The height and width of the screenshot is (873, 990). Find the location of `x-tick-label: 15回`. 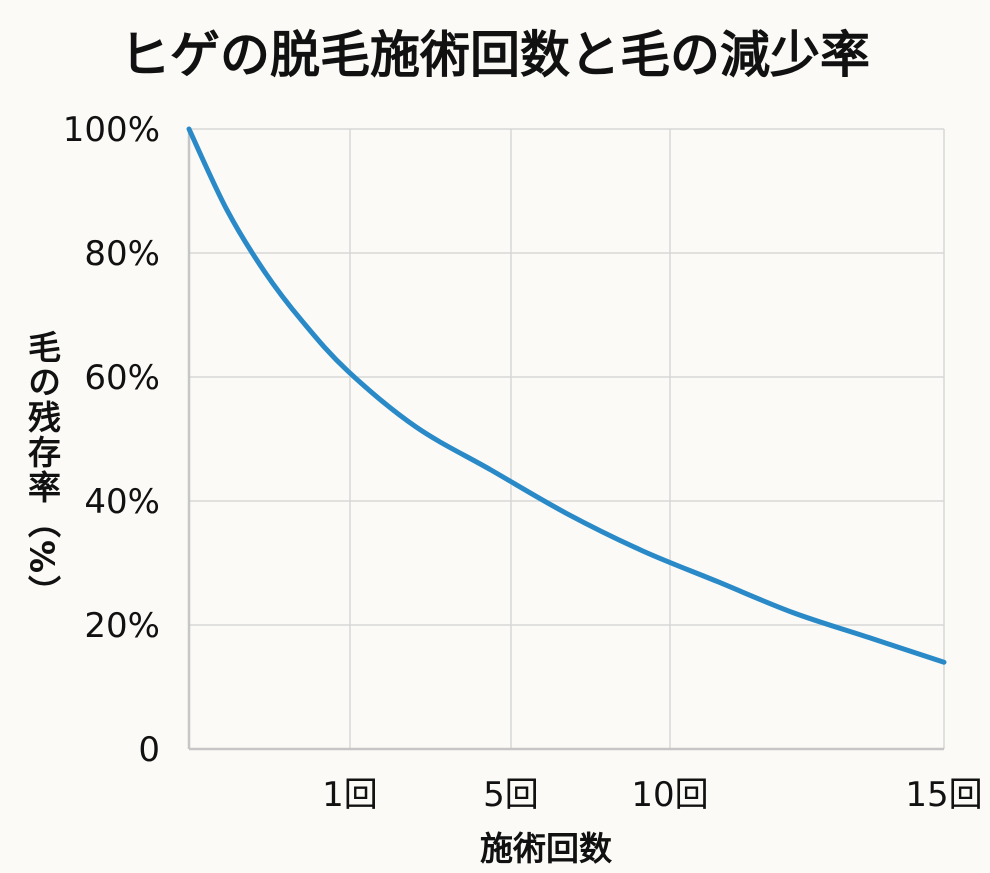

x-tick-label: 15回 is located at coordinates (943, 795).